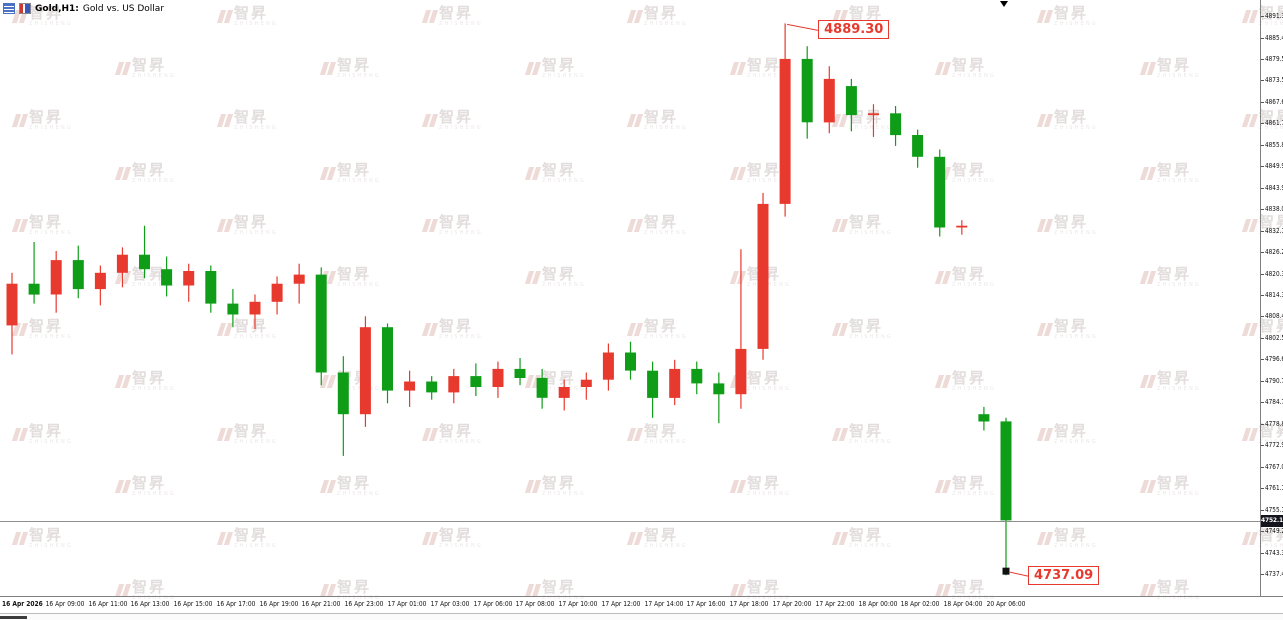 The width and height of the screenshot is (1283, 620). What do you see at coordinates (150, 604) in the screenshot?
I see `time-axis-label: 16 Apr 13:00` at bounding box center [150, 604].